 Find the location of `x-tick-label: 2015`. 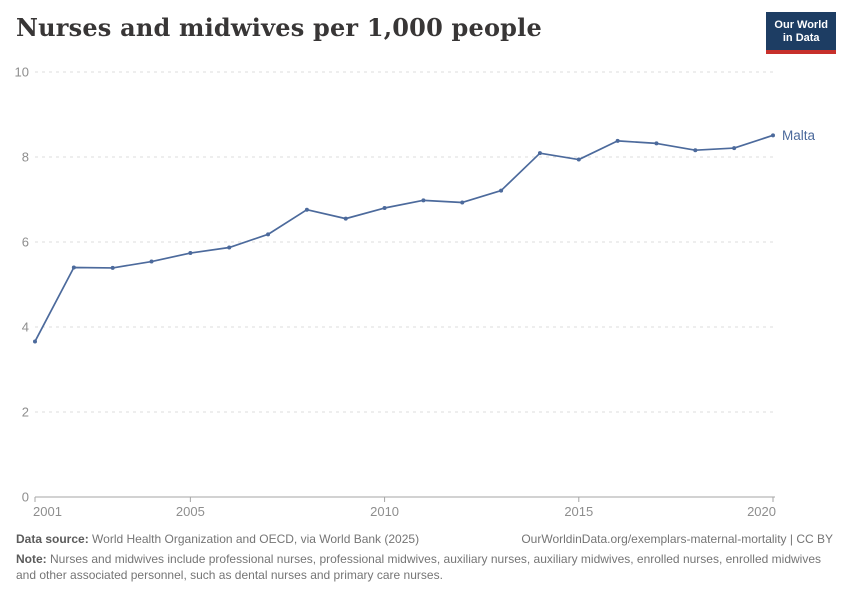

x-tick-label: 2015 is located at coordinates (578, 511).